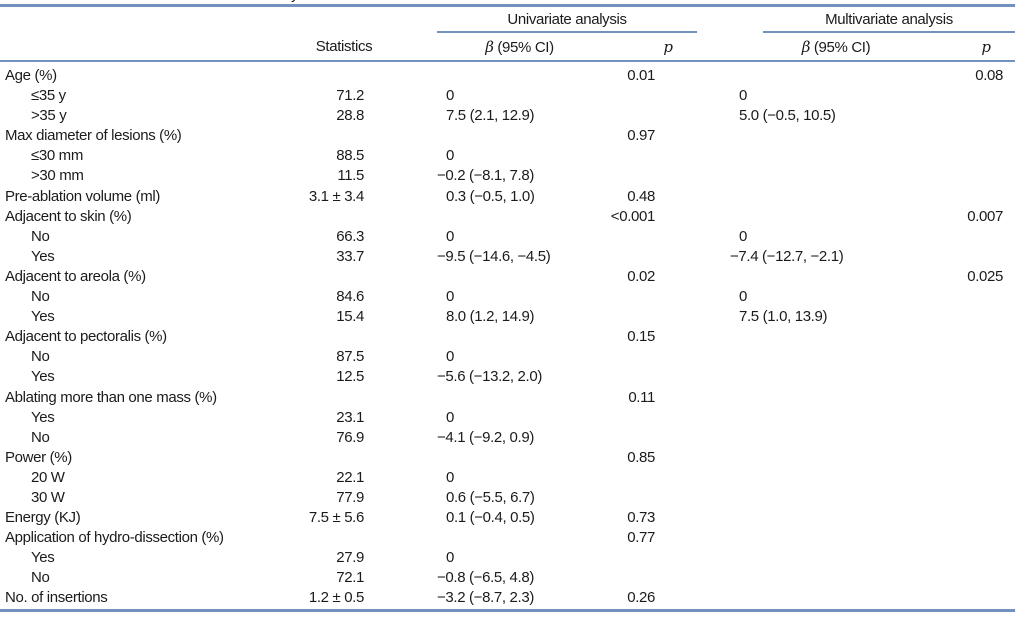 This screenshot has height=618, width=1015. Describe the element at coordinates (344, 46) in the screenshot. I see `statistics-column-header: Statistics` at that location.